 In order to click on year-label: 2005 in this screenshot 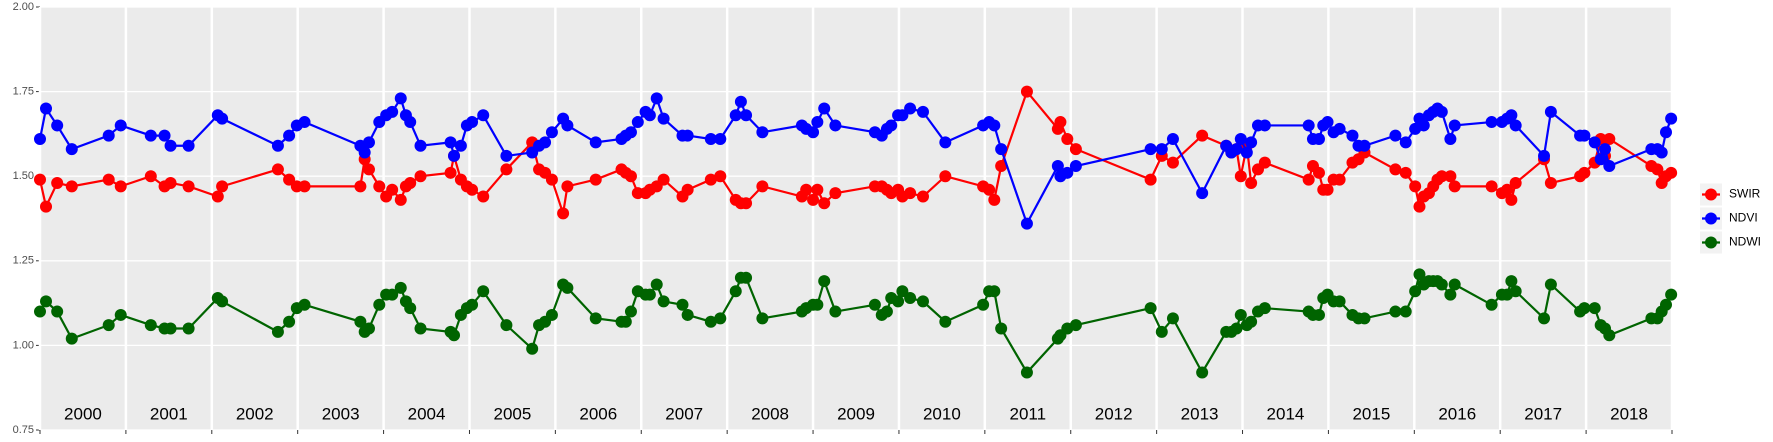, I will do `click(513, 413)`.